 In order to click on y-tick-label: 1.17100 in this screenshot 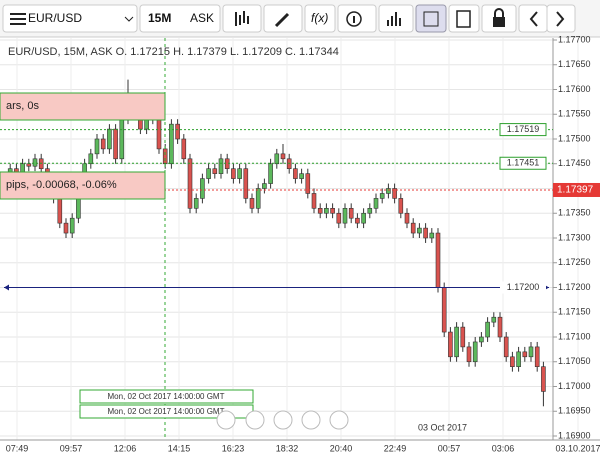, I will do `click(574, 336)`.